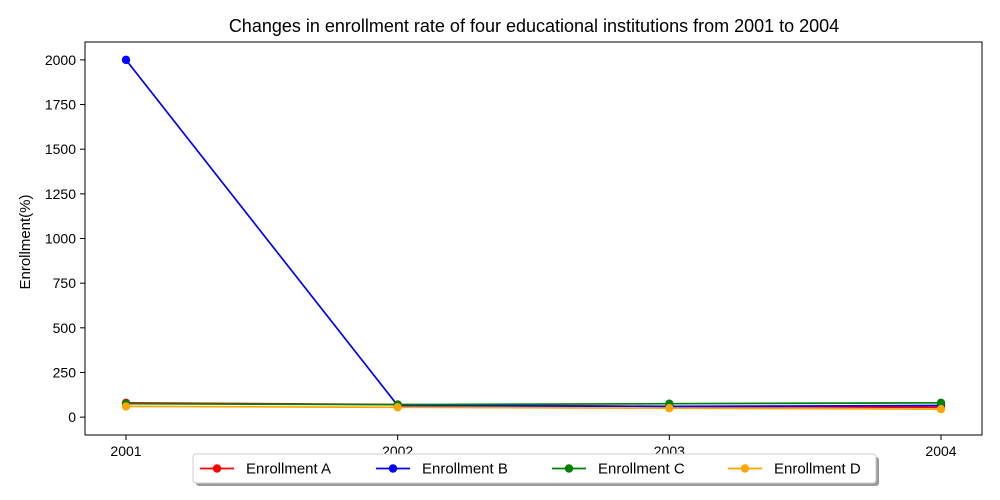  Describe the element at coordinates (126, 60) in the screenshot. I see `data-point-enrollment-b` at that location.